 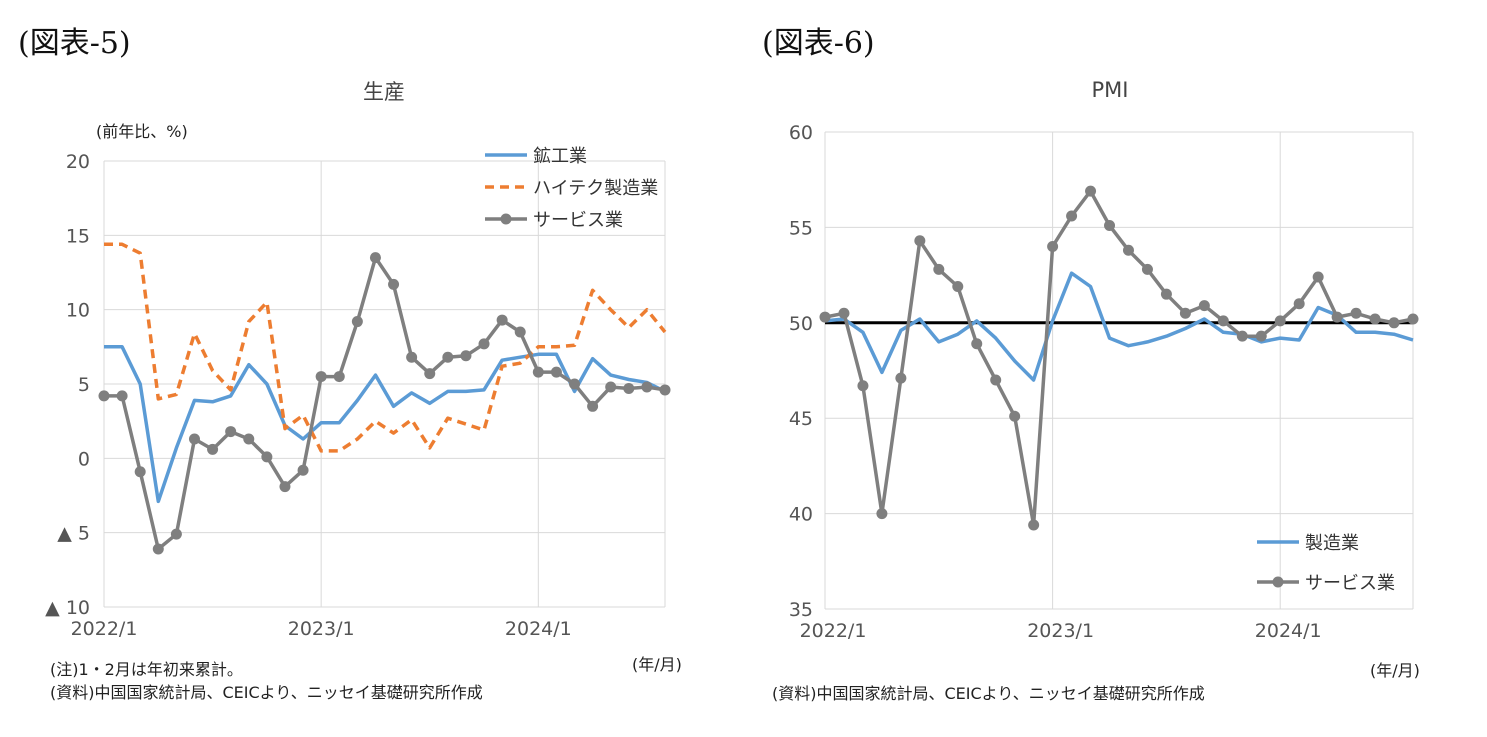 What do you see at coordinates (560, 156) in the screenshot?
I see `legend-label: 鉱工業` at bounding box center [560, 156].